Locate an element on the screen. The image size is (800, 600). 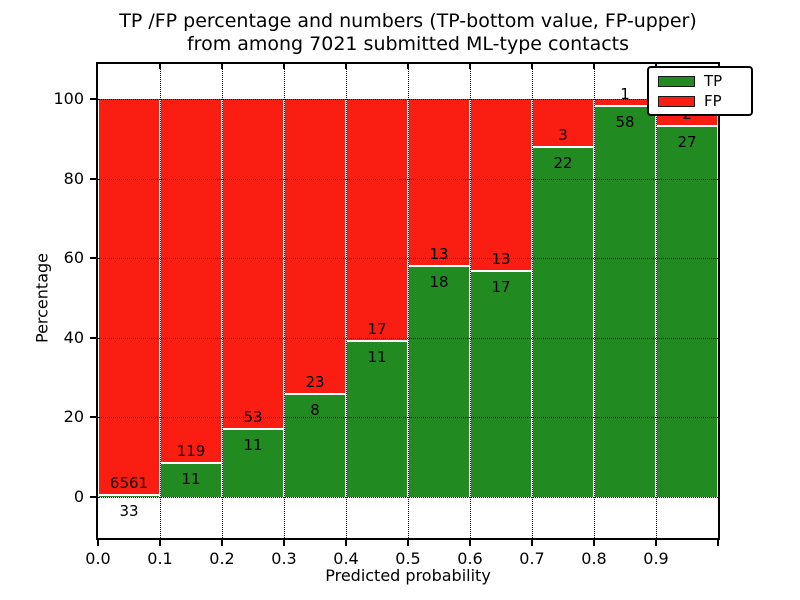
tp-count-label: 17 is located at coordinates (501, 287).